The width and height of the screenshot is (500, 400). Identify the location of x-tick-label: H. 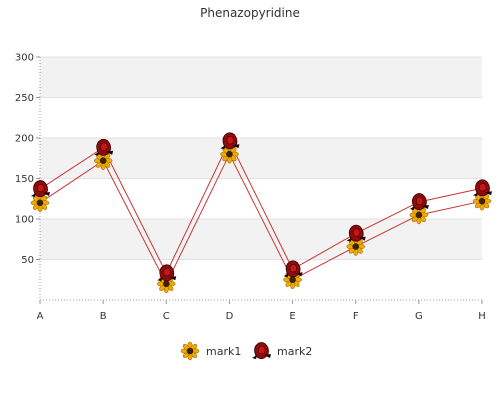
(482, 316).